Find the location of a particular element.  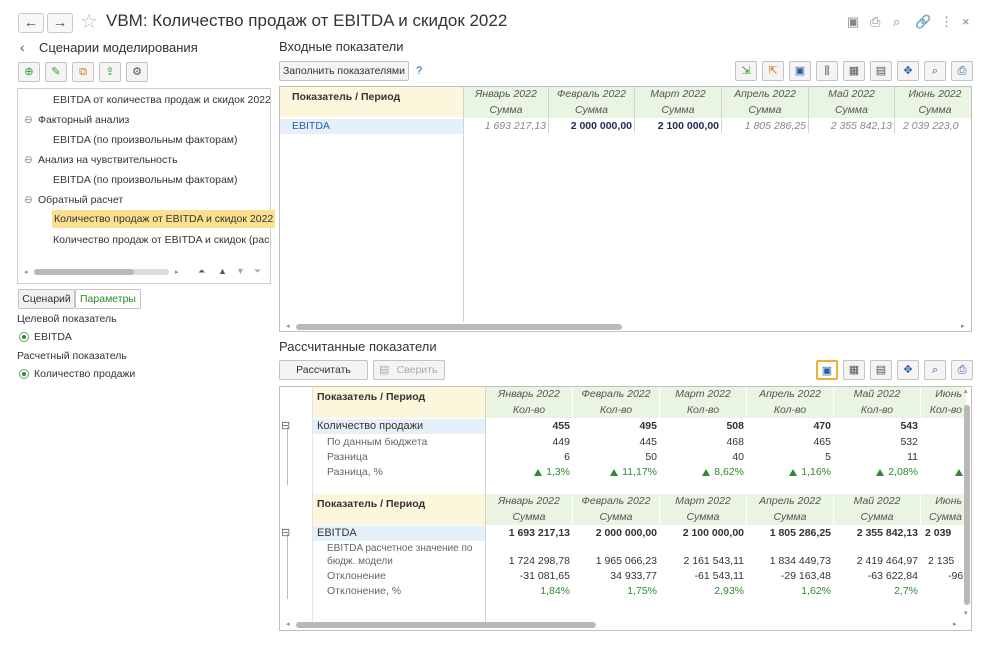

favorite-star-icon: ☆ is located at coordinates (89, 22).